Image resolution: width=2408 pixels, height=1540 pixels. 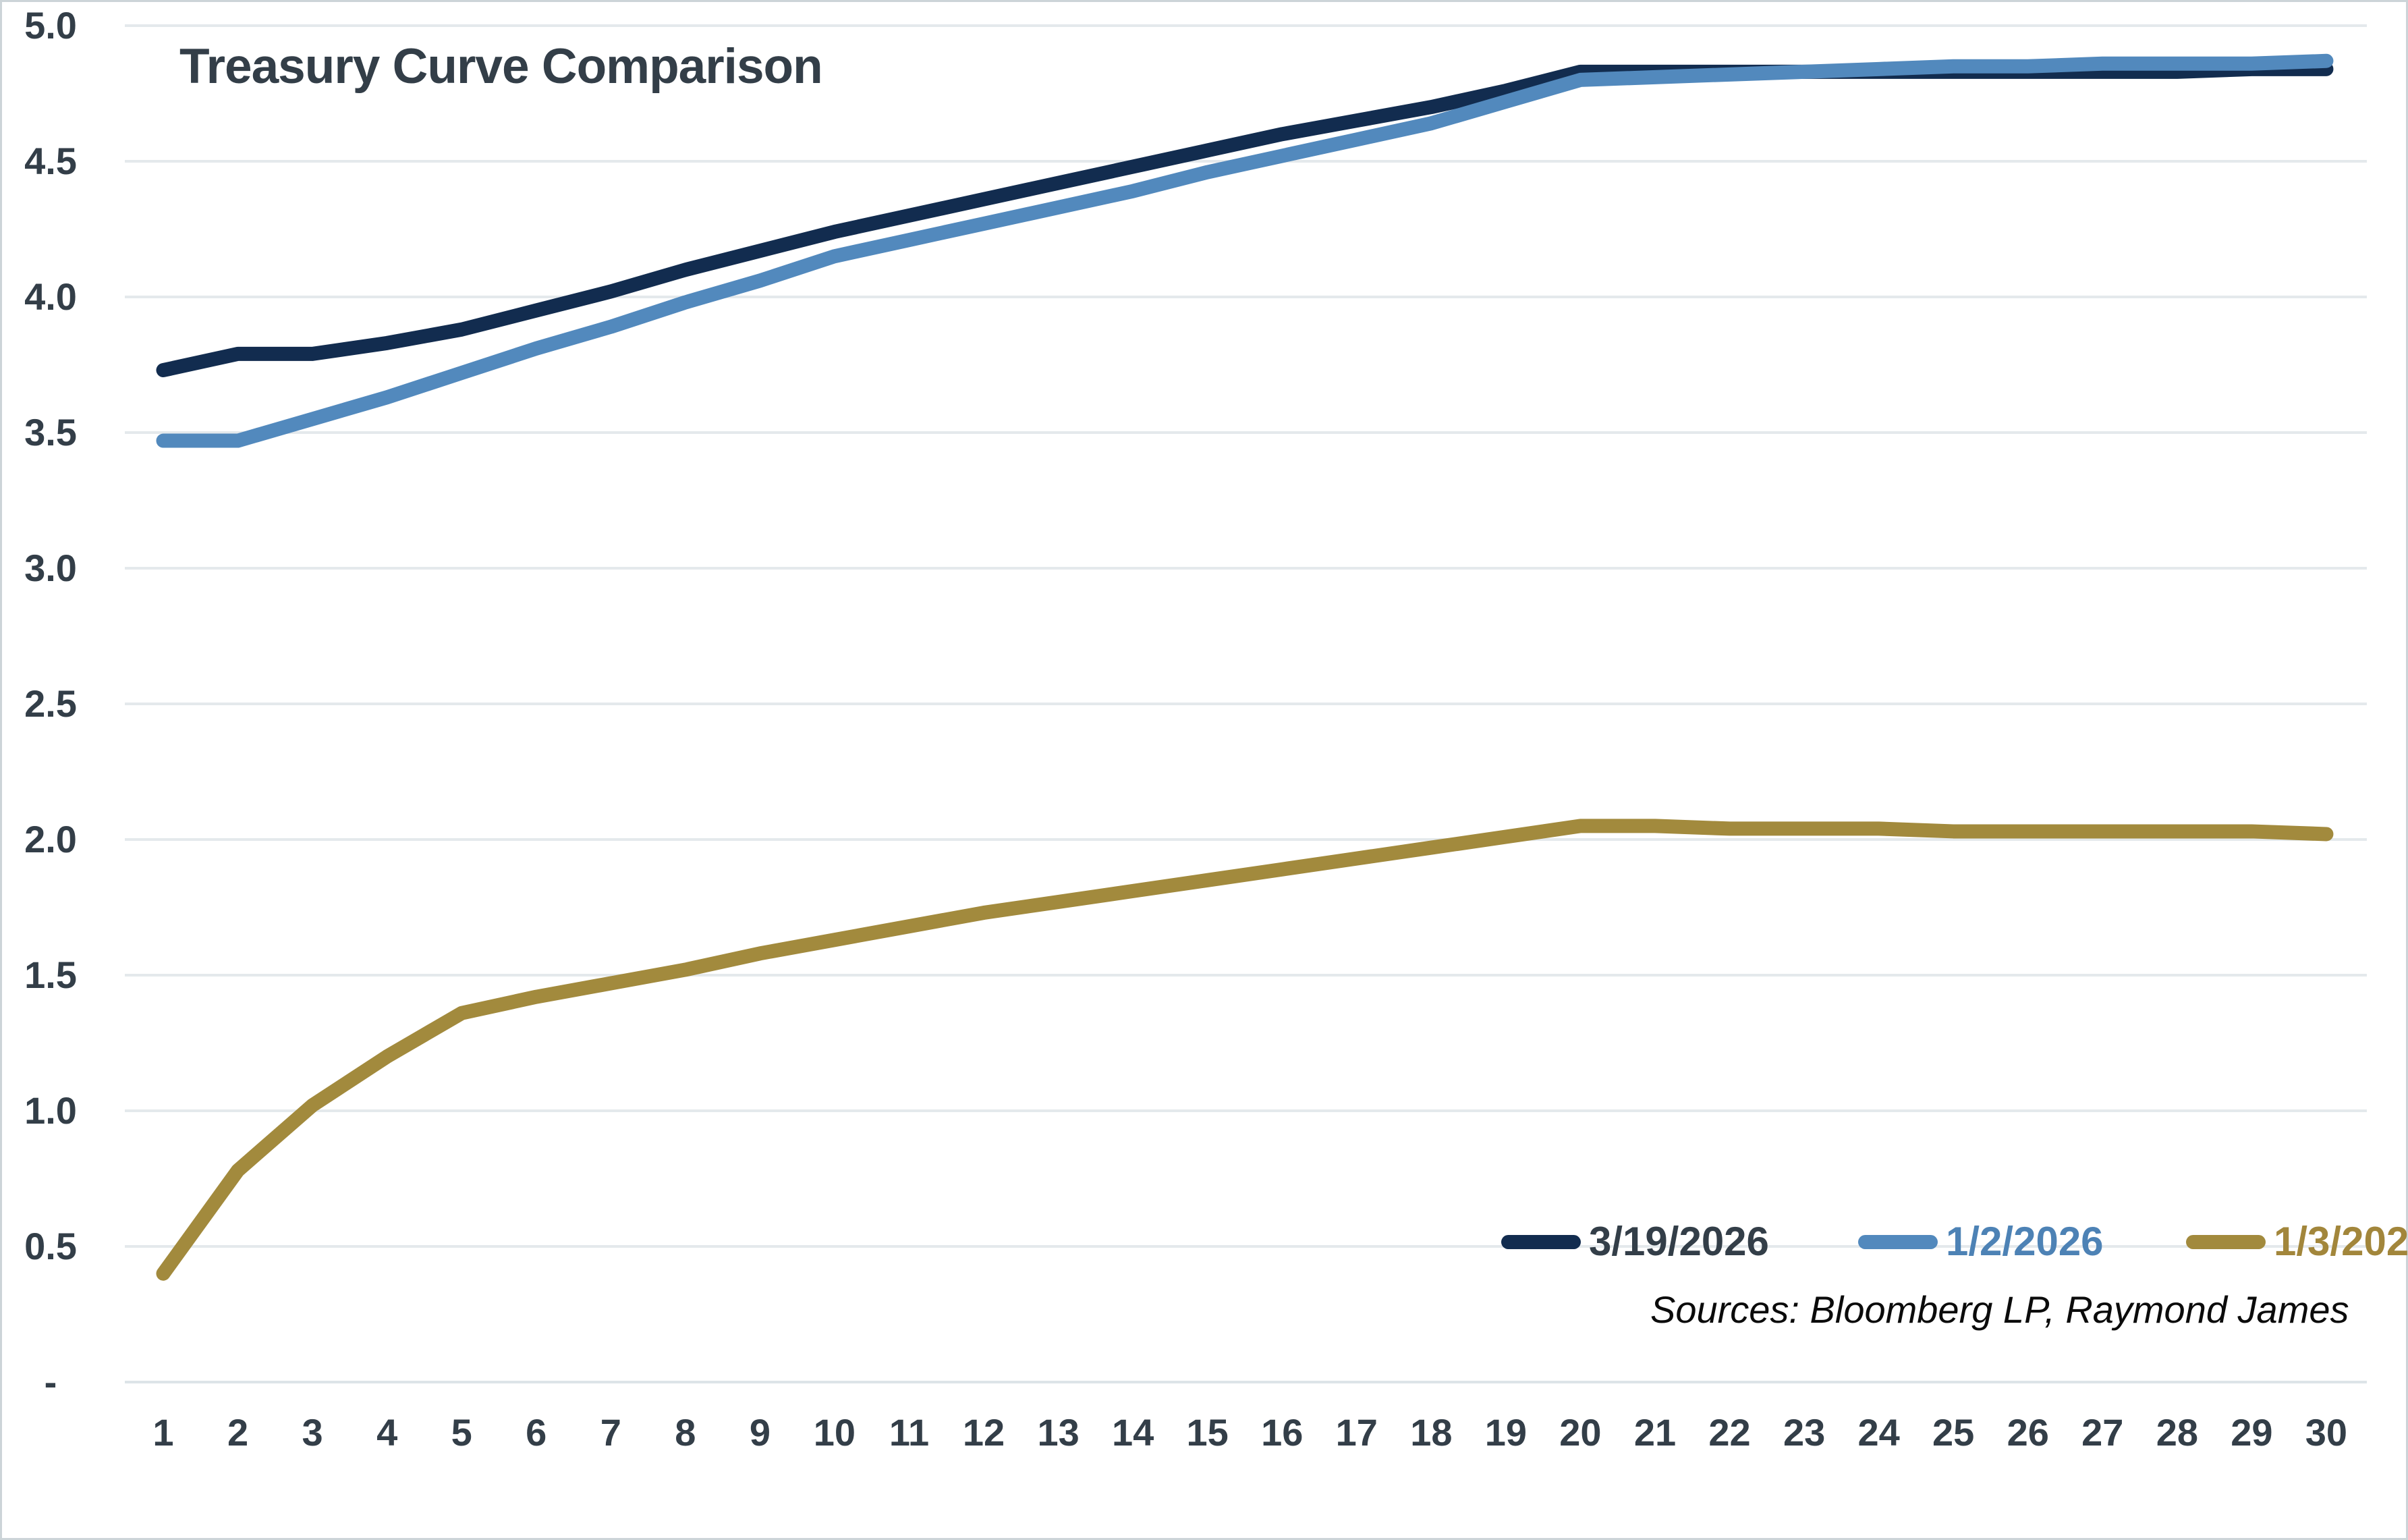 What do you see at coordinates (312, 1432) in the screenshot?
I see `x-tick-label-3: 3` at bounding box center [312, 1432].